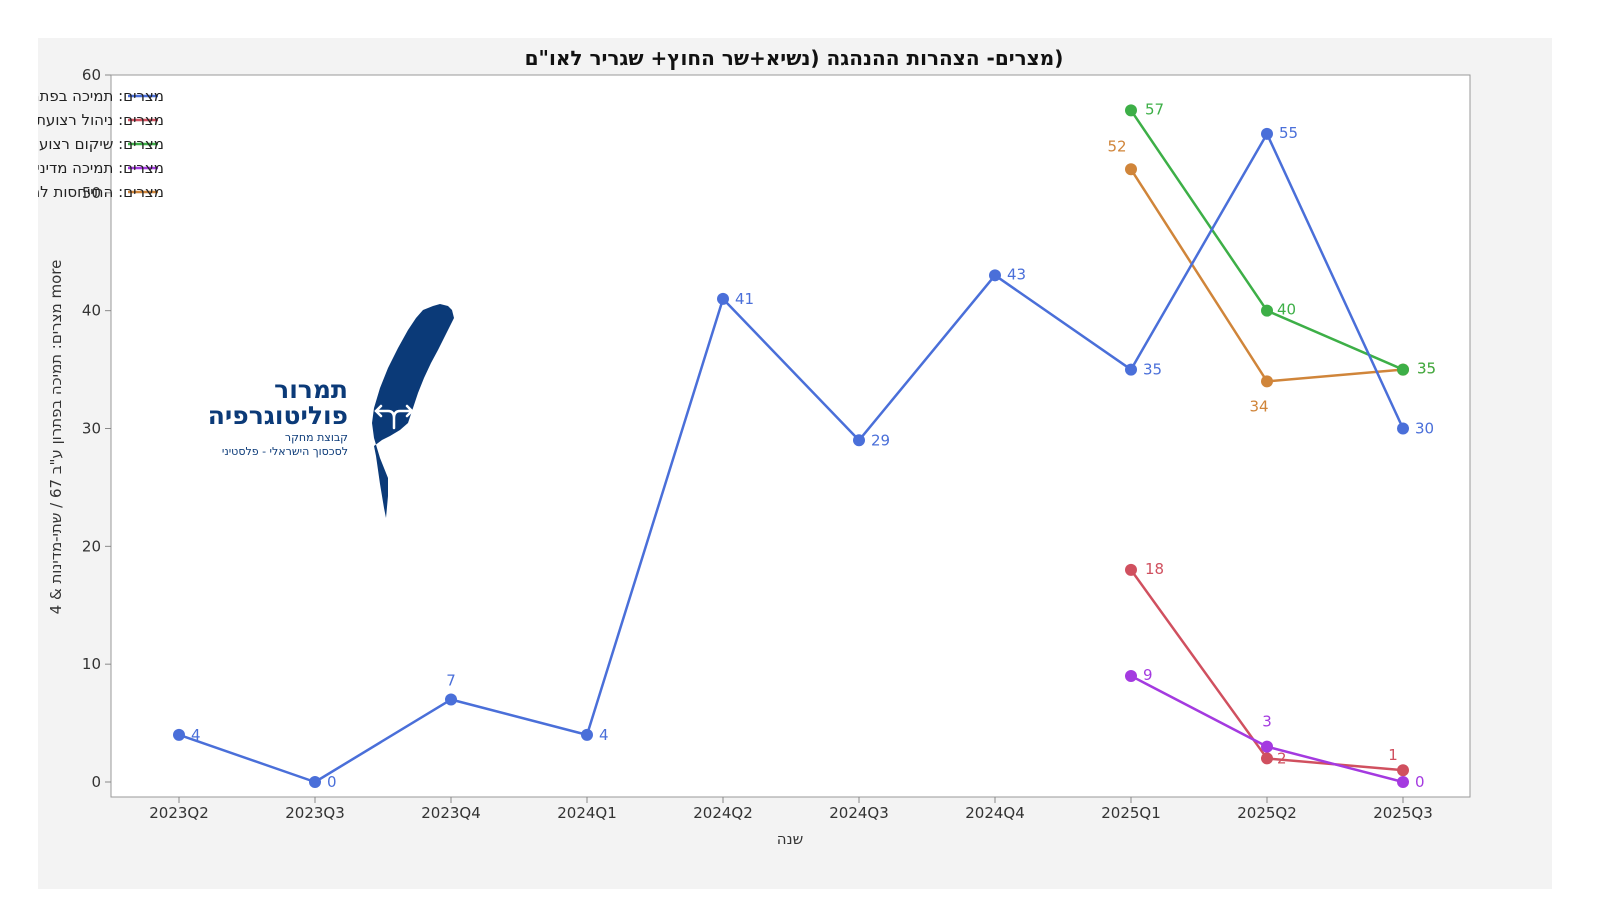 This screenshot has height=900, width=1600. Describe the element at coordinates (1154, 569) in the screenshot. I see `data-label: 18` at that location.